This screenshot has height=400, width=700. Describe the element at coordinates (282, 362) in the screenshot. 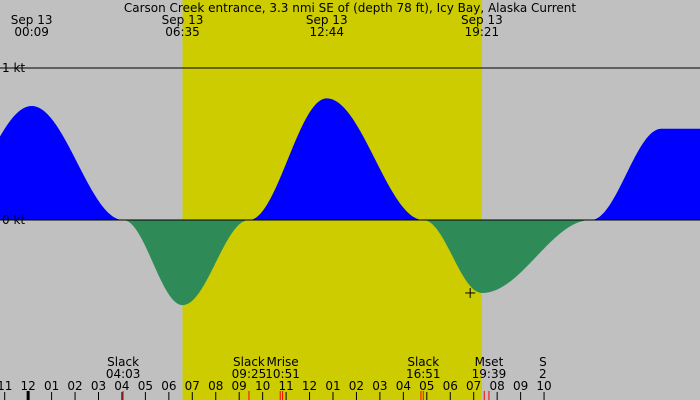

I see `bottom-event-name: Mrise` at that location.